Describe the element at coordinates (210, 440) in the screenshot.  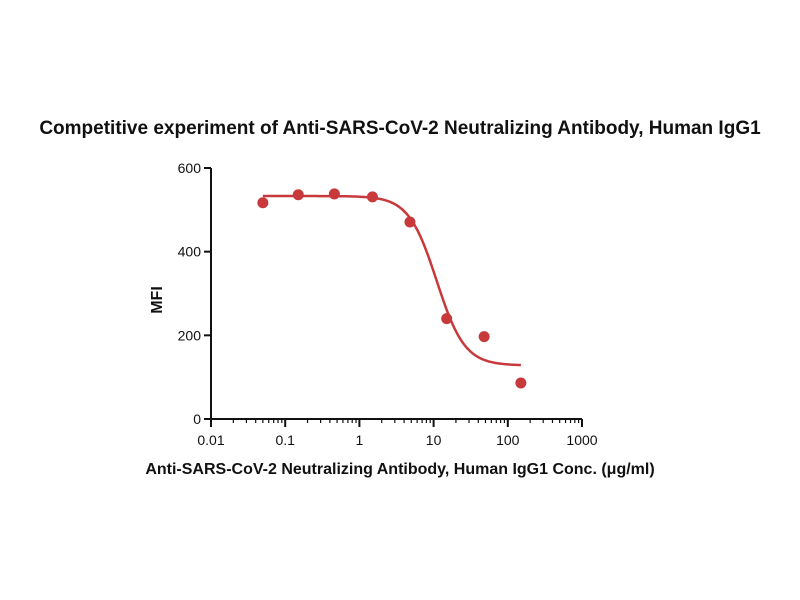
I see `x-tick-label: 0.01` at that location.